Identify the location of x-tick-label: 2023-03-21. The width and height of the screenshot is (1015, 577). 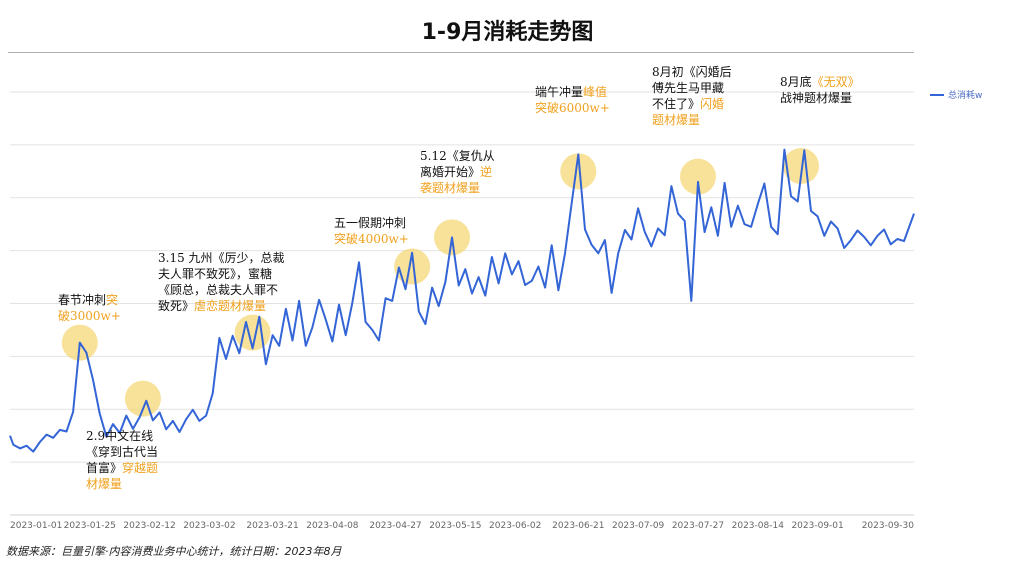
(272, 526).